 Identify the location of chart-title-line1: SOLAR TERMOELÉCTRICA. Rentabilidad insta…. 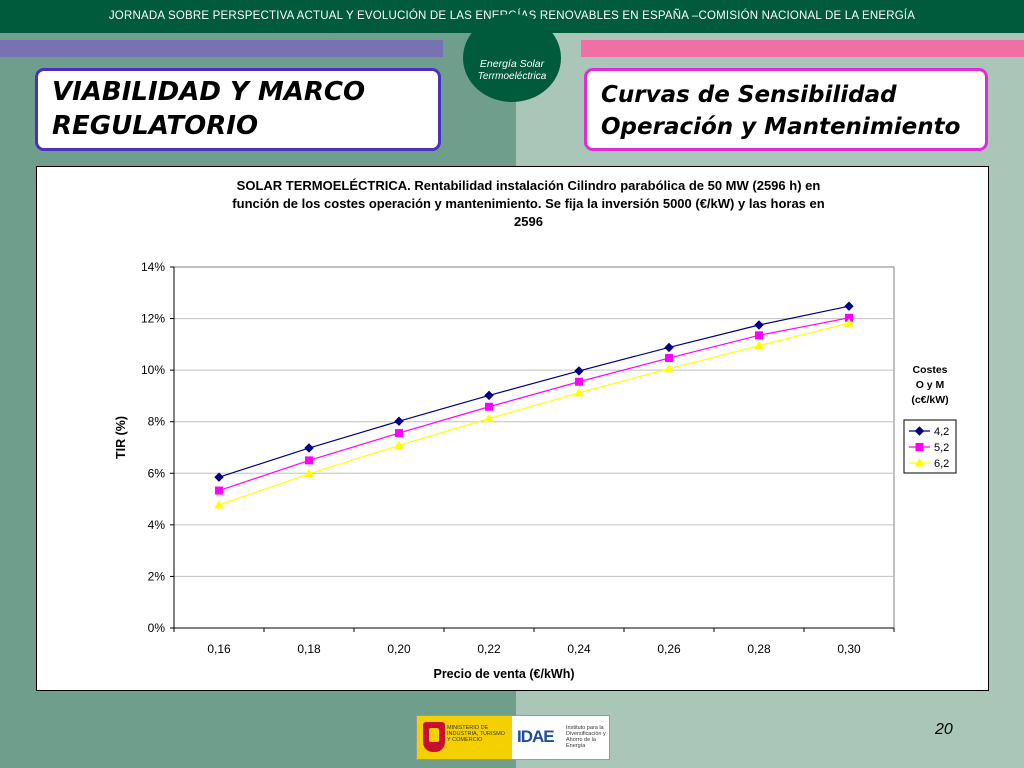
(528, 185).